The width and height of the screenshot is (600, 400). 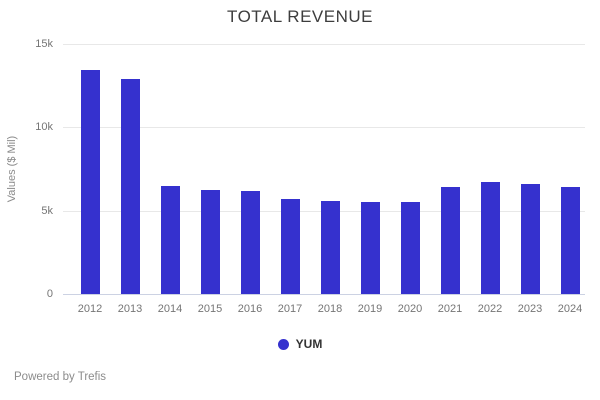 What do you see at coordinates (250, 309) in the screenshot?
I see `x-tick-label-2016: 2016` at bounding box center [250, 309].